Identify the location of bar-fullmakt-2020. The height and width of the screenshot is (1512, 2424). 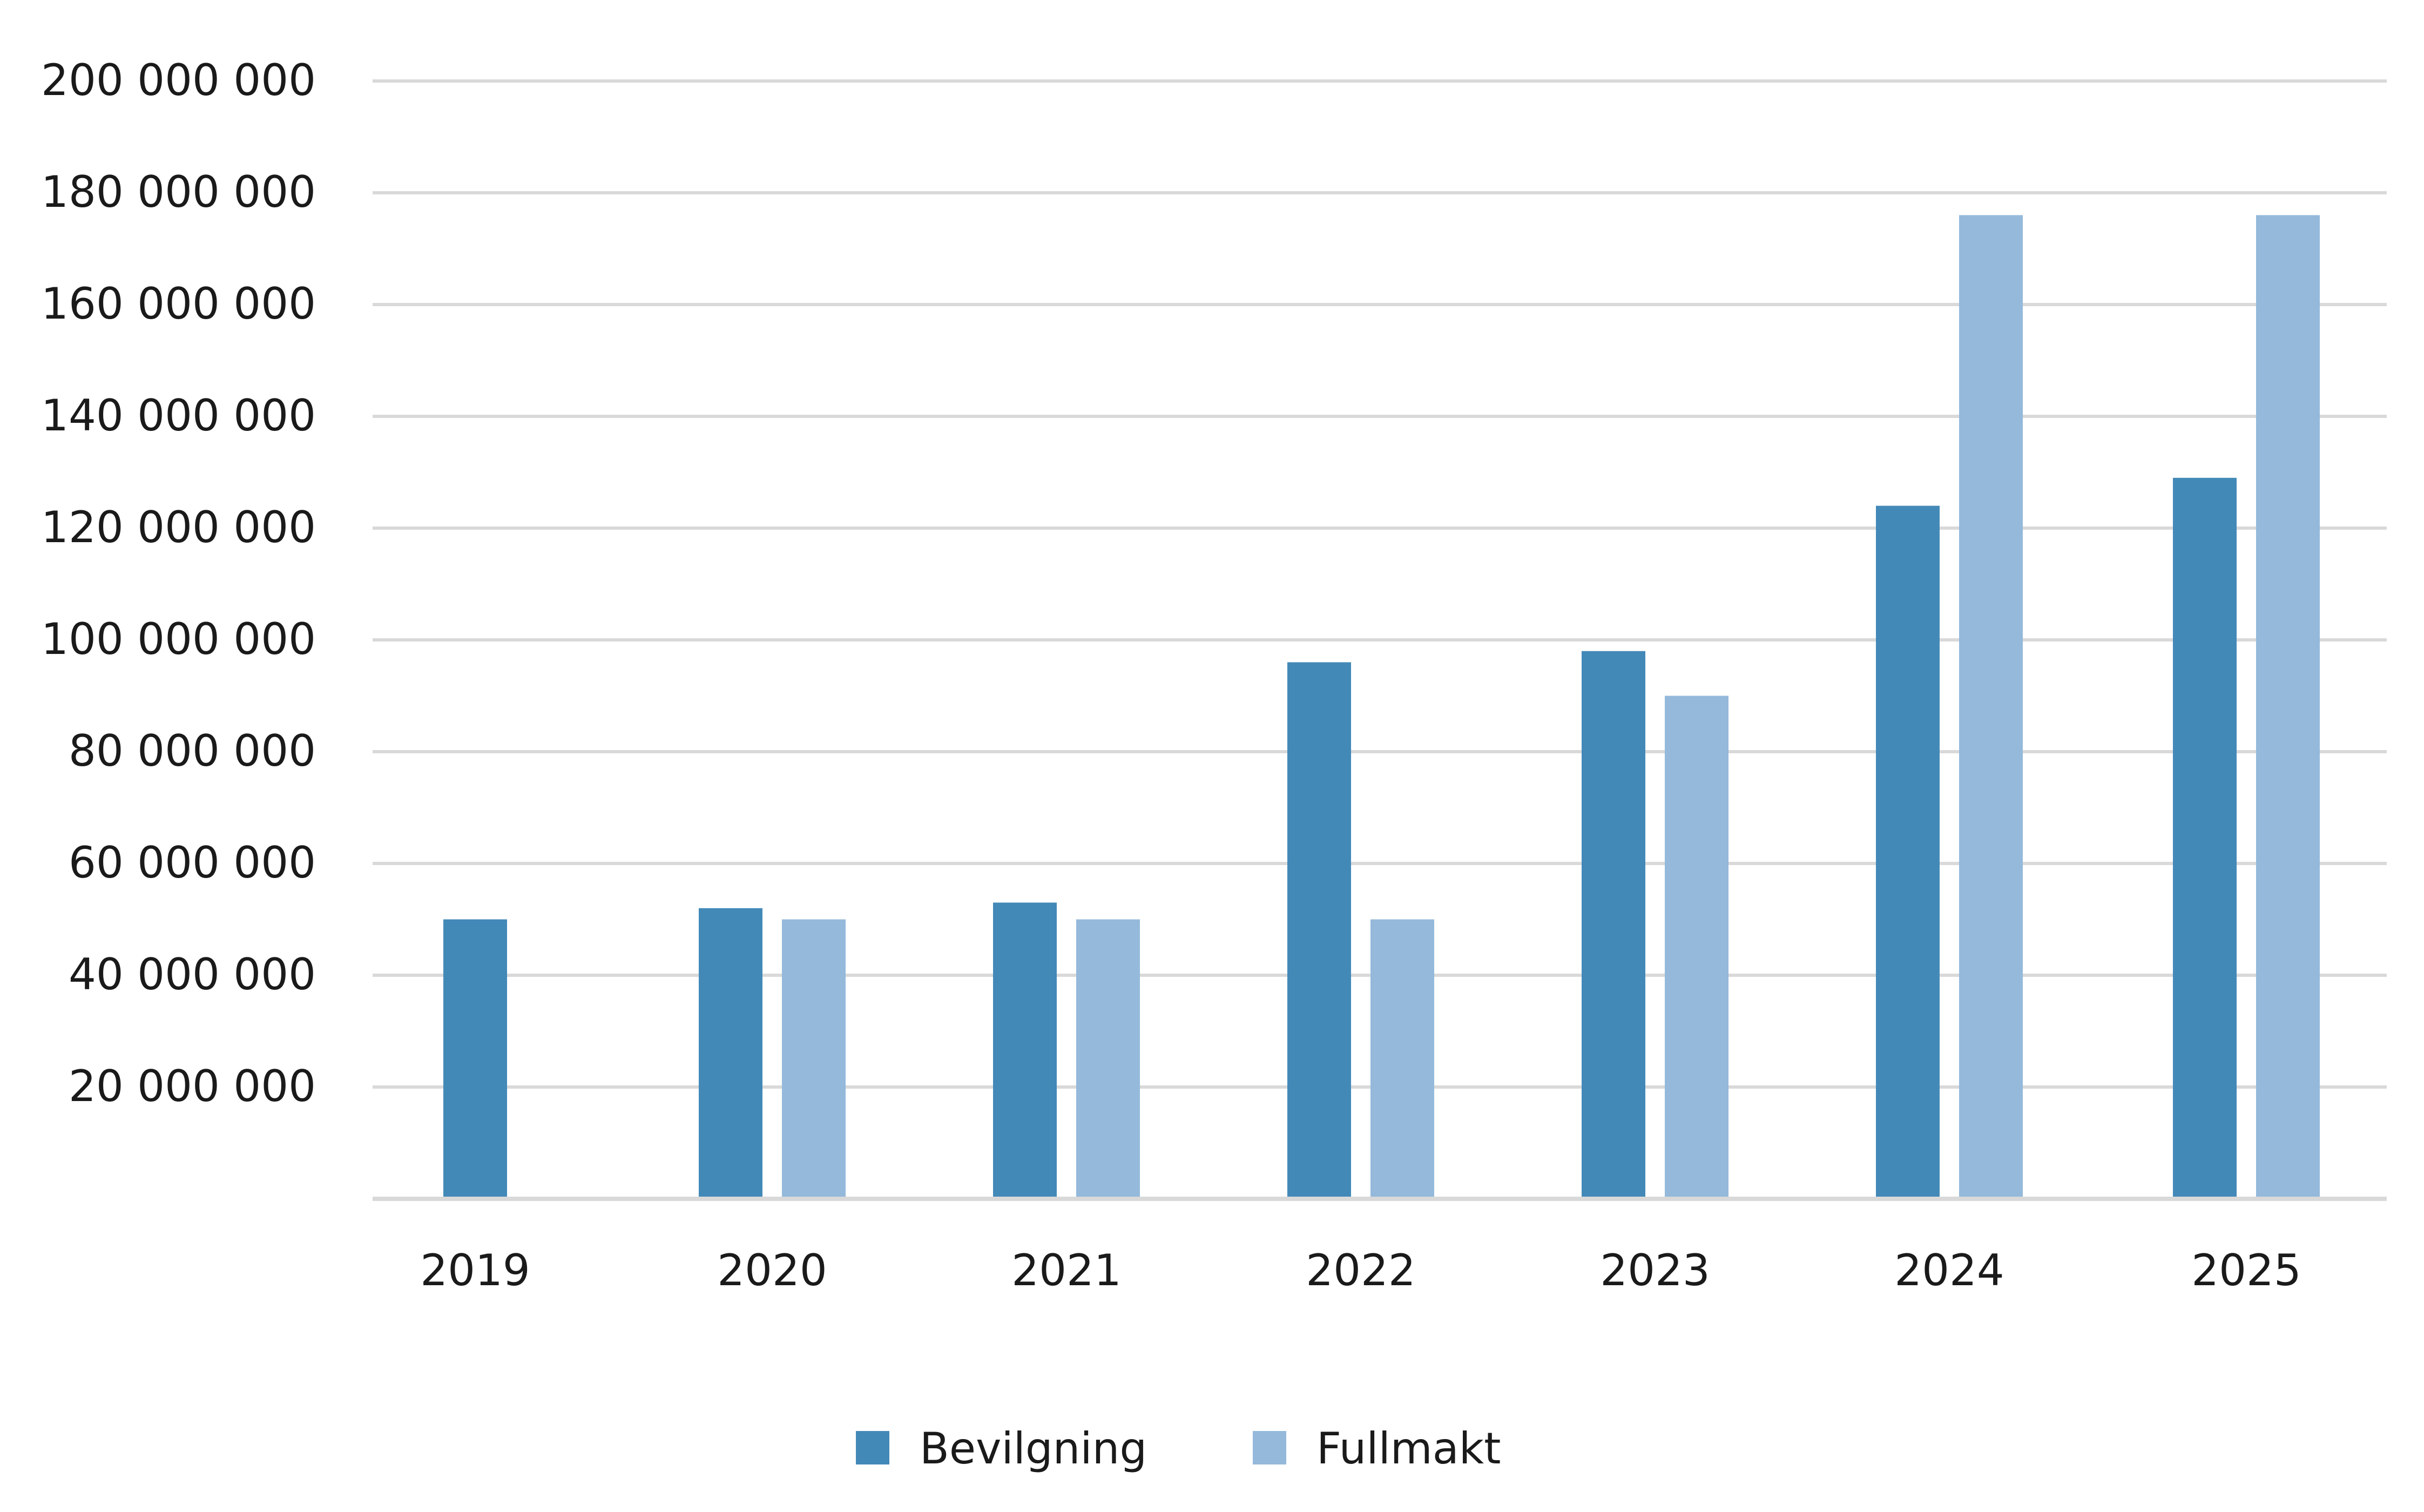
(814, 1059).